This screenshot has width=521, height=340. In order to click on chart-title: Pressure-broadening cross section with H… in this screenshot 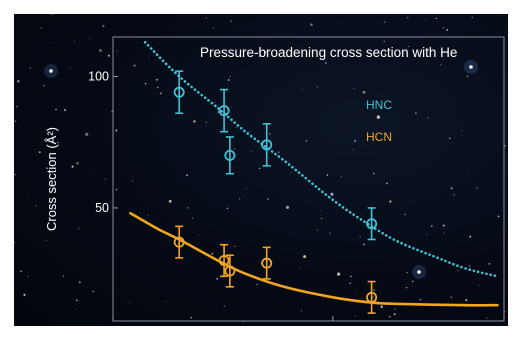, I will do `click(328, 52)`.